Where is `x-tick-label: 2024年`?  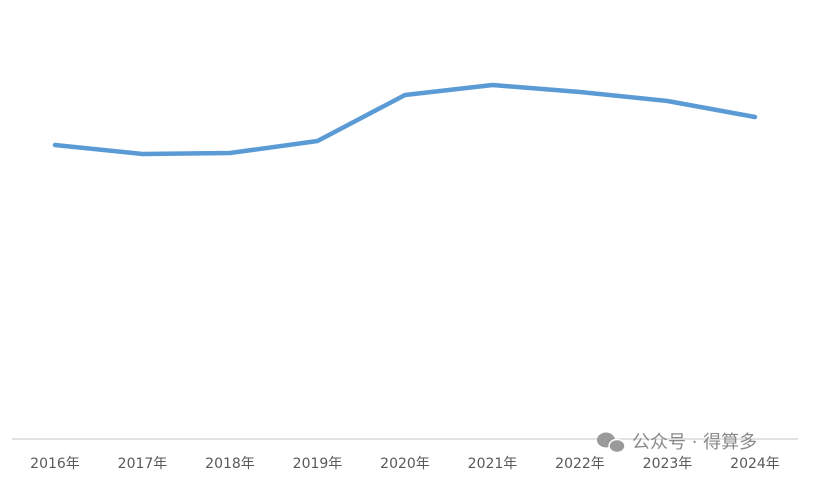 x-tick-label: 2024年 is located at coordinates (755, 464).